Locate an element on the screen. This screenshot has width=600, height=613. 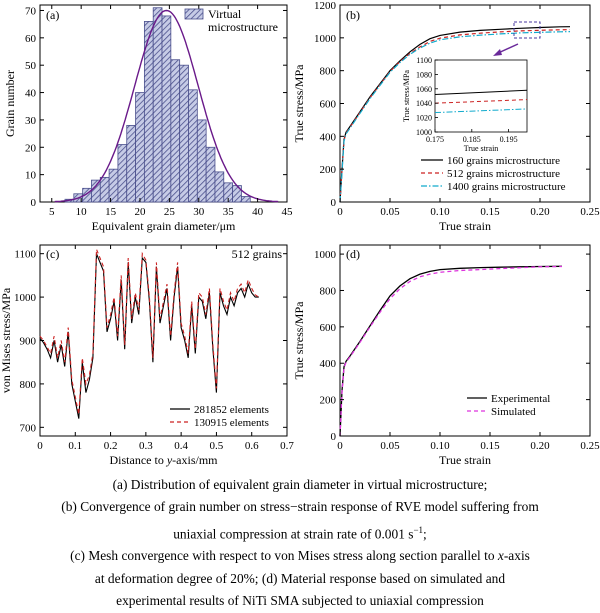
legend-label: Virtual is located at coordinates (225, 14).